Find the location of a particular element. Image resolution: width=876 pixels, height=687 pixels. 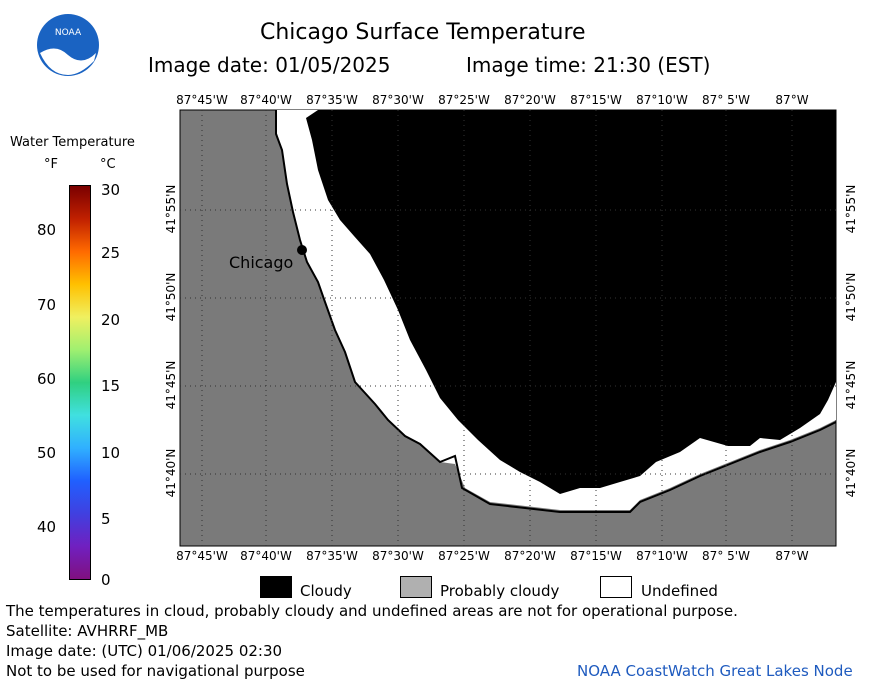

utc-date: Image date: (UTC) 01/06/2025 02:30 is located at coordinates (144, 651).